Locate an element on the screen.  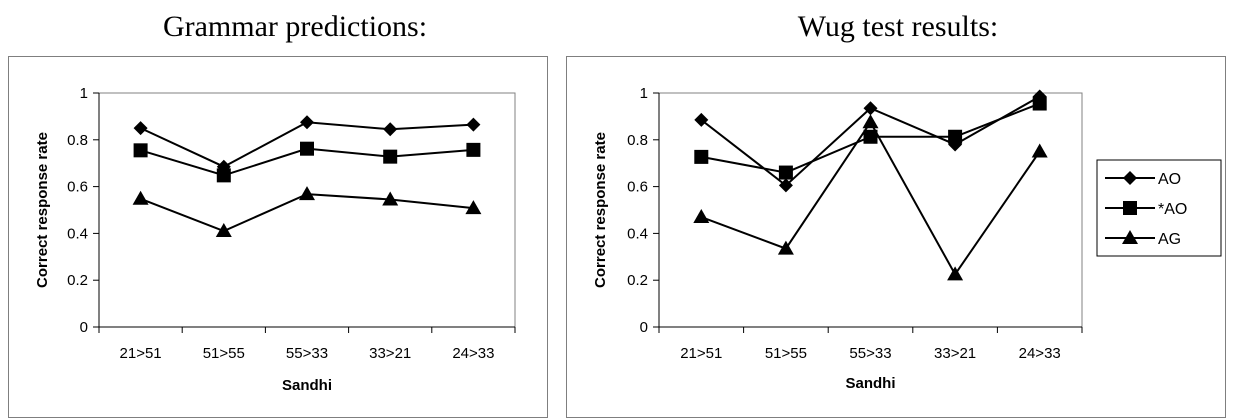
legend: AO *AO AG is located at coordinates (1159, 208).